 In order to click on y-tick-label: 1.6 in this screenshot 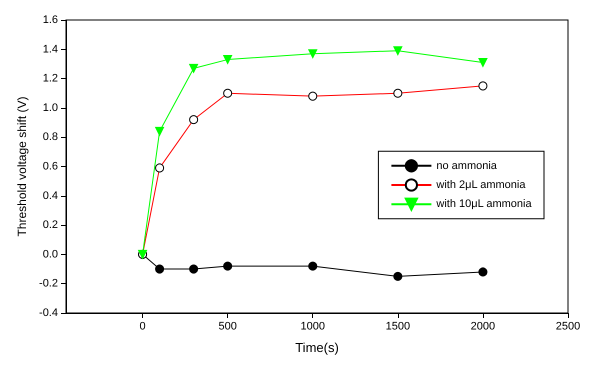, I will do `click(50, 20)`.